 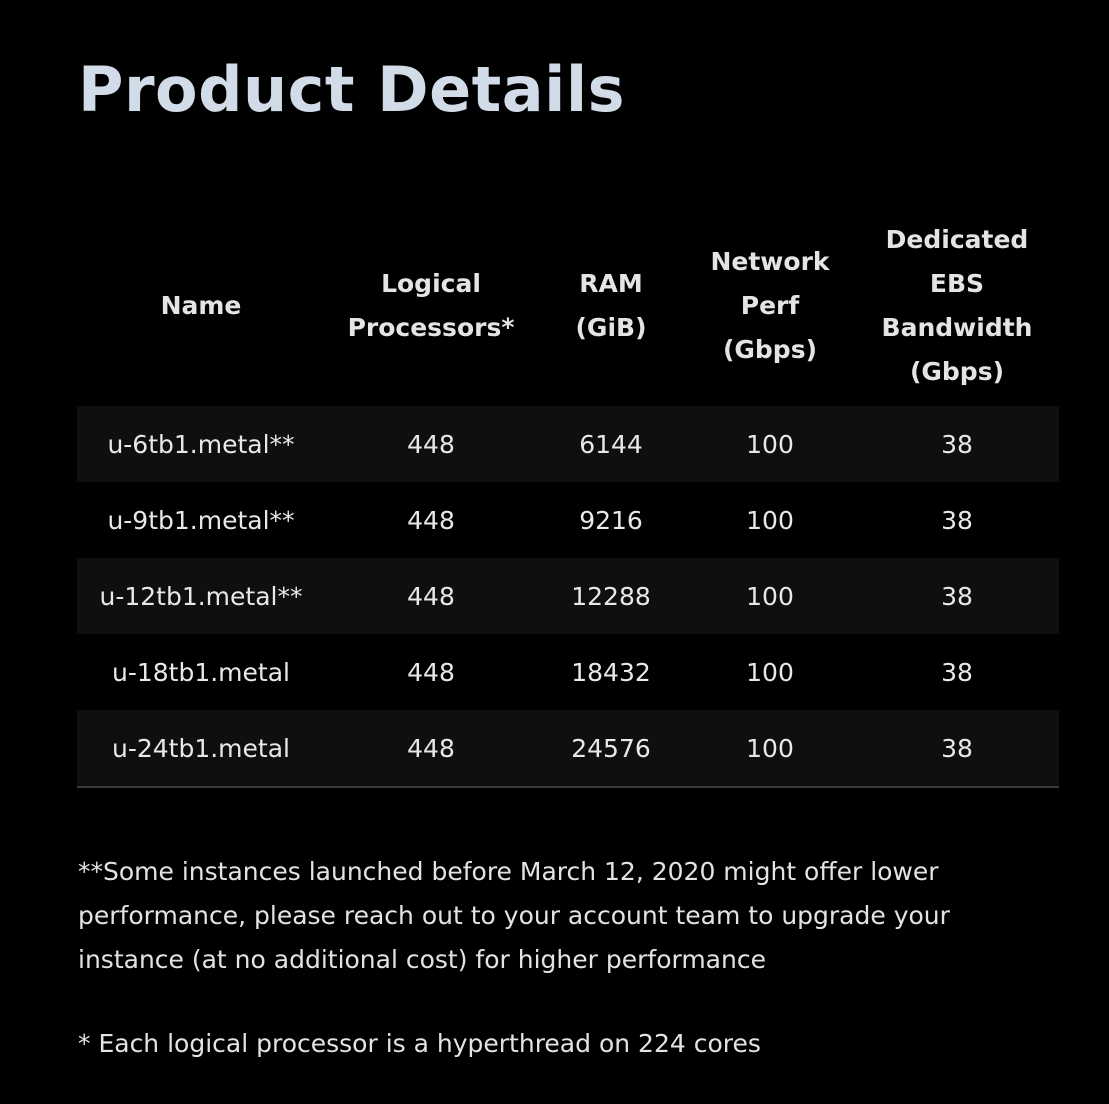 I want to click on table-row: u-12tb1.metal** 448 12288 100 38, so click(x=568, y=596).